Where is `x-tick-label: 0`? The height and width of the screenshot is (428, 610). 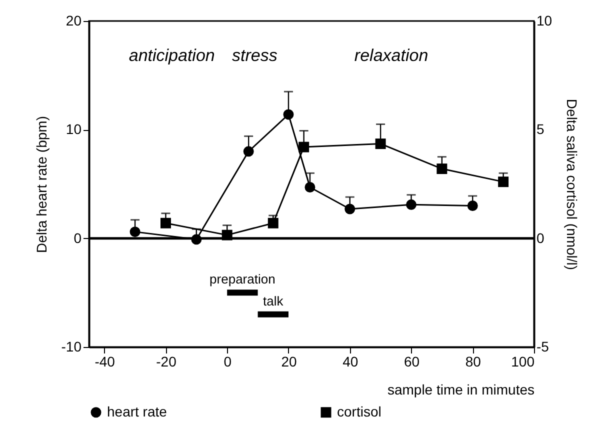 x-tick-label: 0 is located at coordinates (228, 362).